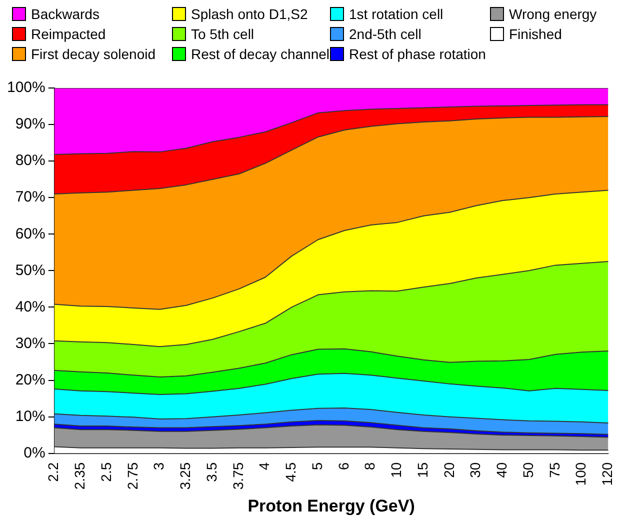 The height and width of the screenshot is (525, 628). I want to click on x-tick-label: 15, so click(422, 470).